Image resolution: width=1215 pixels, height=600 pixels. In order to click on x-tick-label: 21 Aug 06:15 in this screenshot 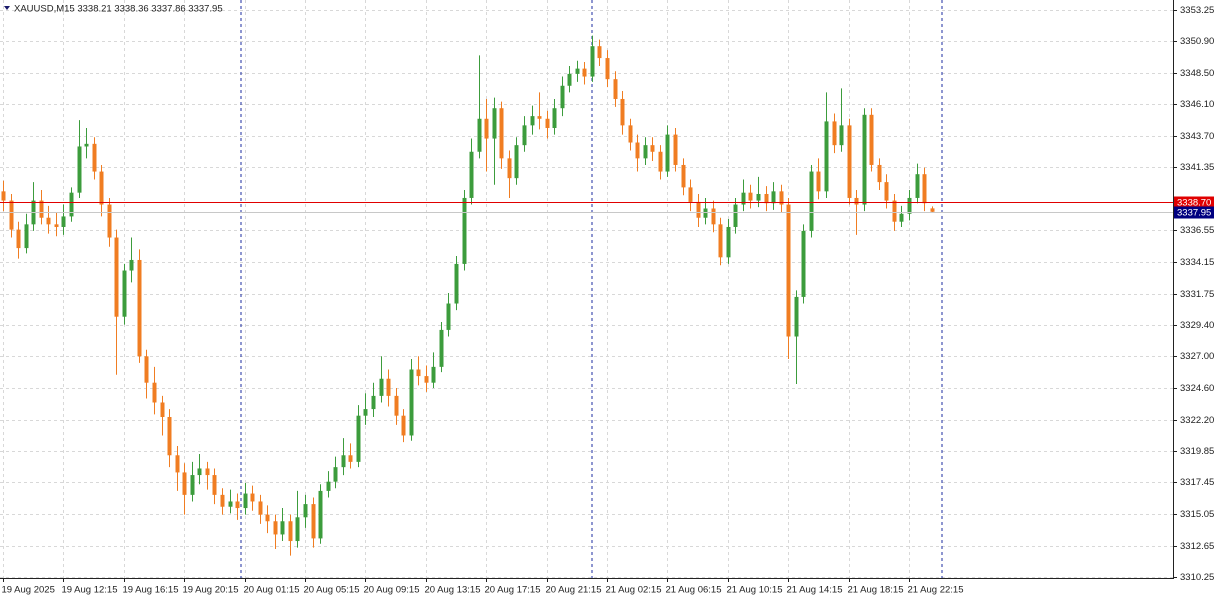, I will do `click(694, 590)`.